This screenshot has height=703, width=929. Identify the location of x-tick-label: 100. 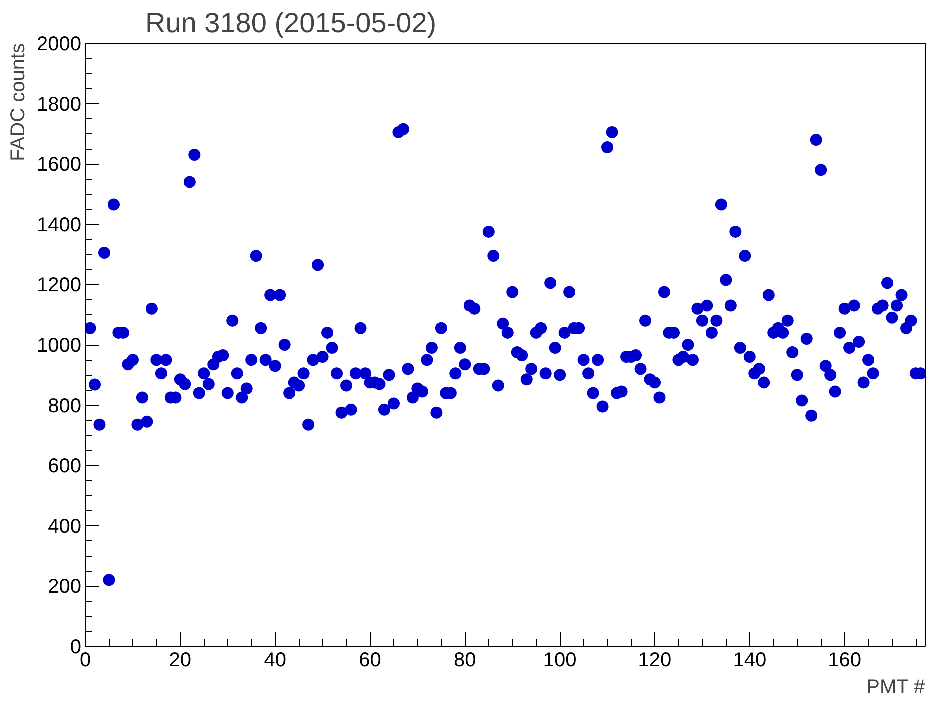
(560, 661).